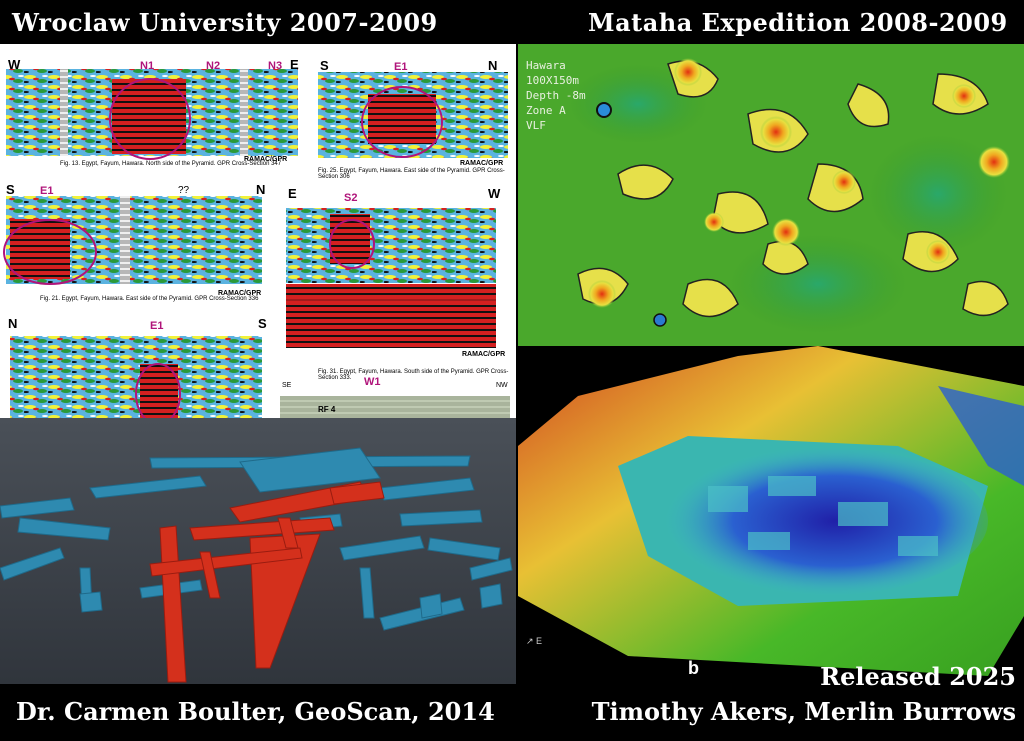  I want to click on gpr-p3-marks: ??, so click(184, 190).